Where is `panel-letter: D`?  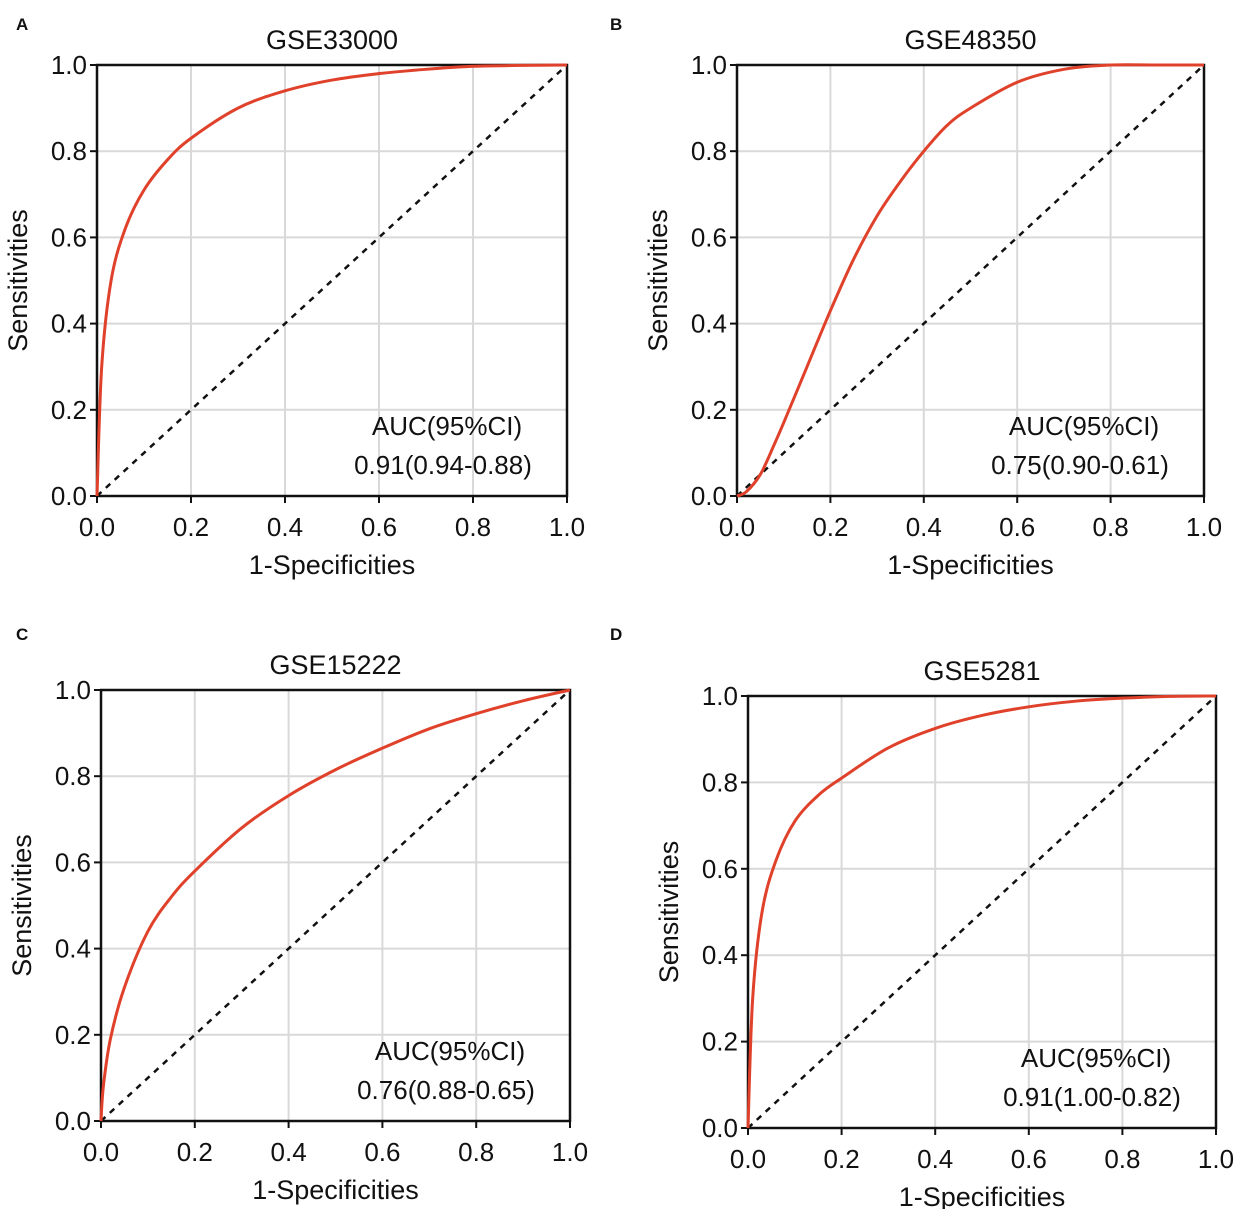 panel-letter: D is located at coordinates (616, 634).